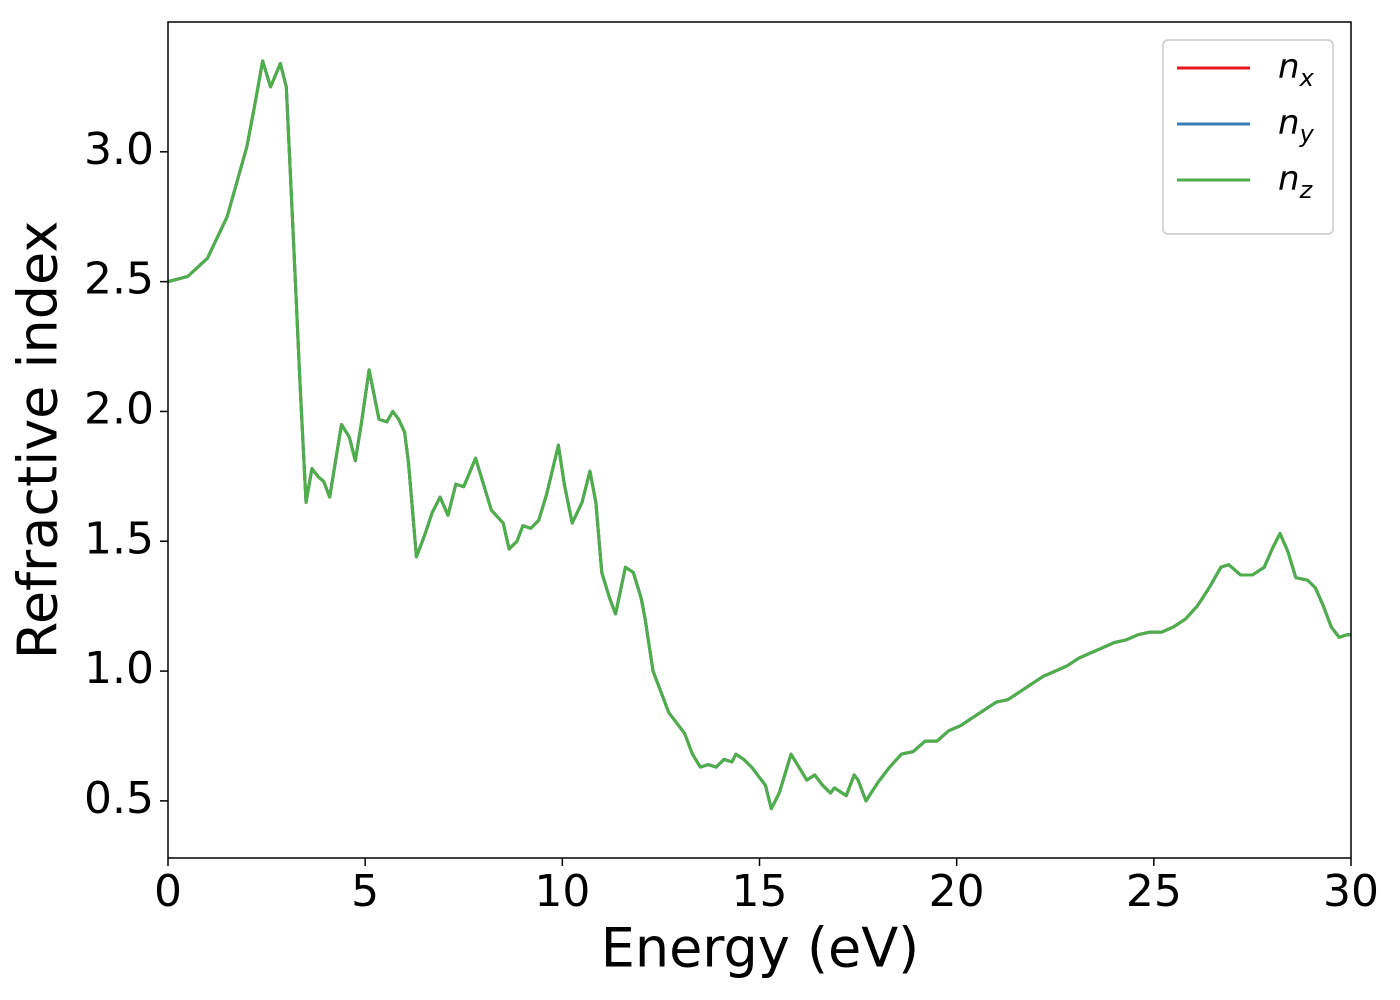 This screenshot has height=1000, width=1400. What do you see at coordinates (1351, 891) in the screenshot?
I see `x-tick-label: 30` at bounding box center [1351, 891].